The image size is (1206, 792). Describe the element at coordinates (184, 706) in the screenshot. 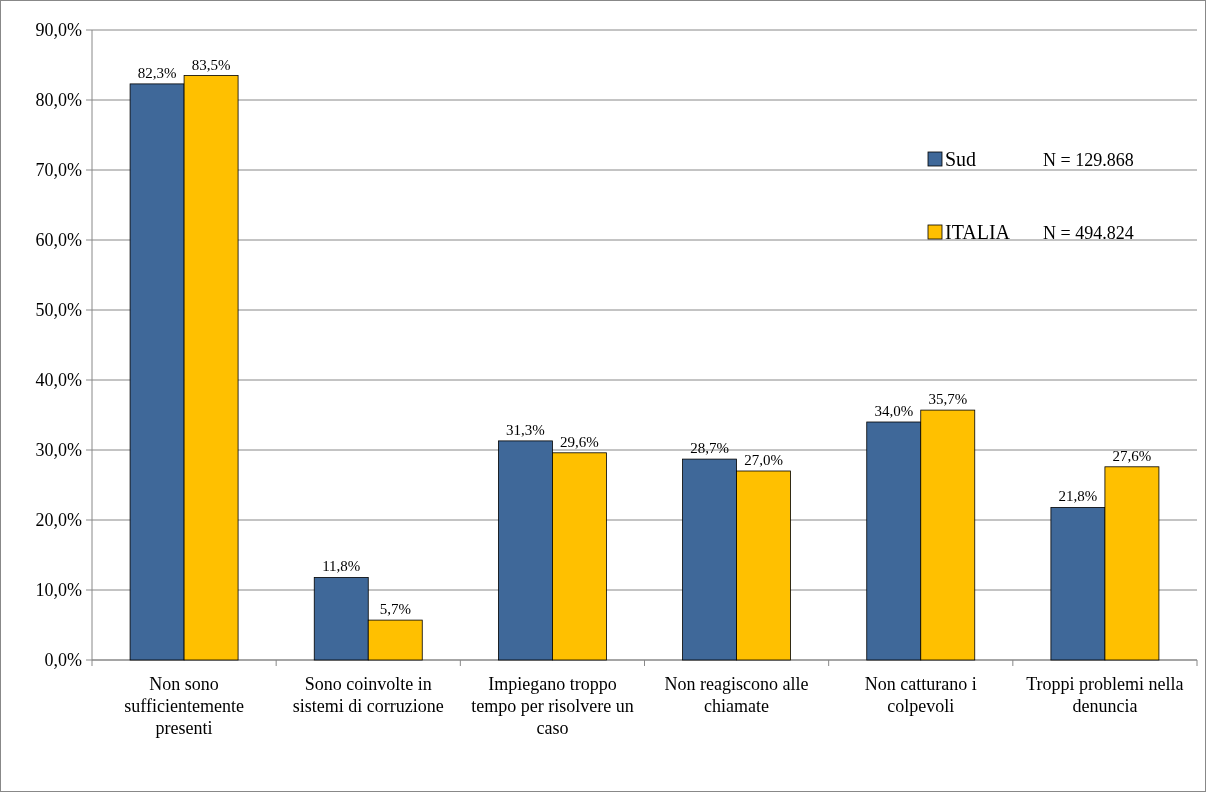

I see `x-tick-label: Non sono sufficientemente presenti` at that location.